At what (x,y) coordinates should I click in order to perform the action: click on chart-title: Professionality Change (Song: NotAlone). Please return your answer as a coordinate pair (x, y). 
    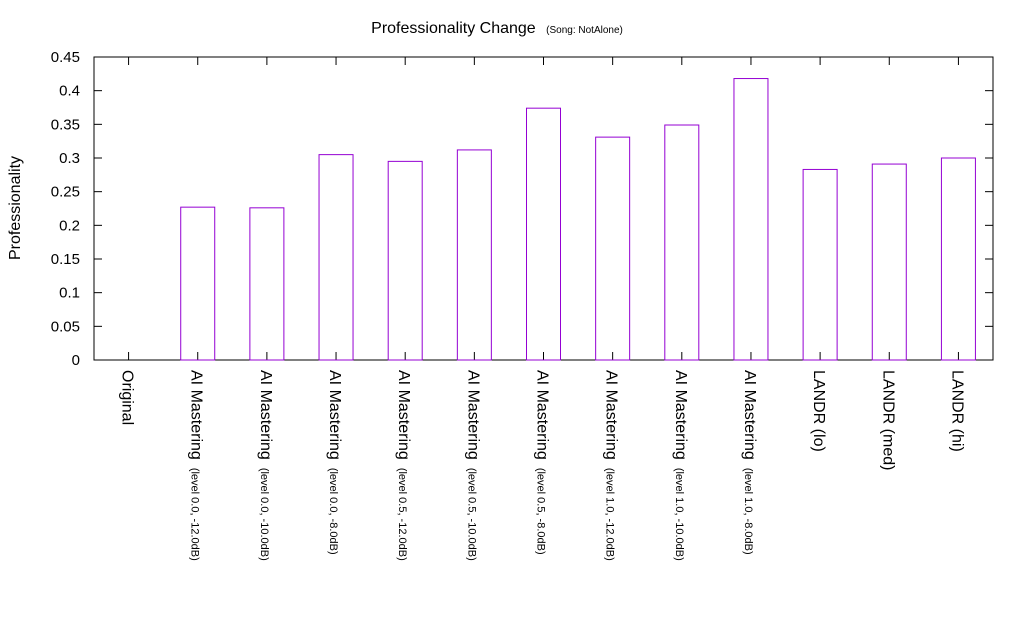
    Looking at the image, I should click on (497, 28).